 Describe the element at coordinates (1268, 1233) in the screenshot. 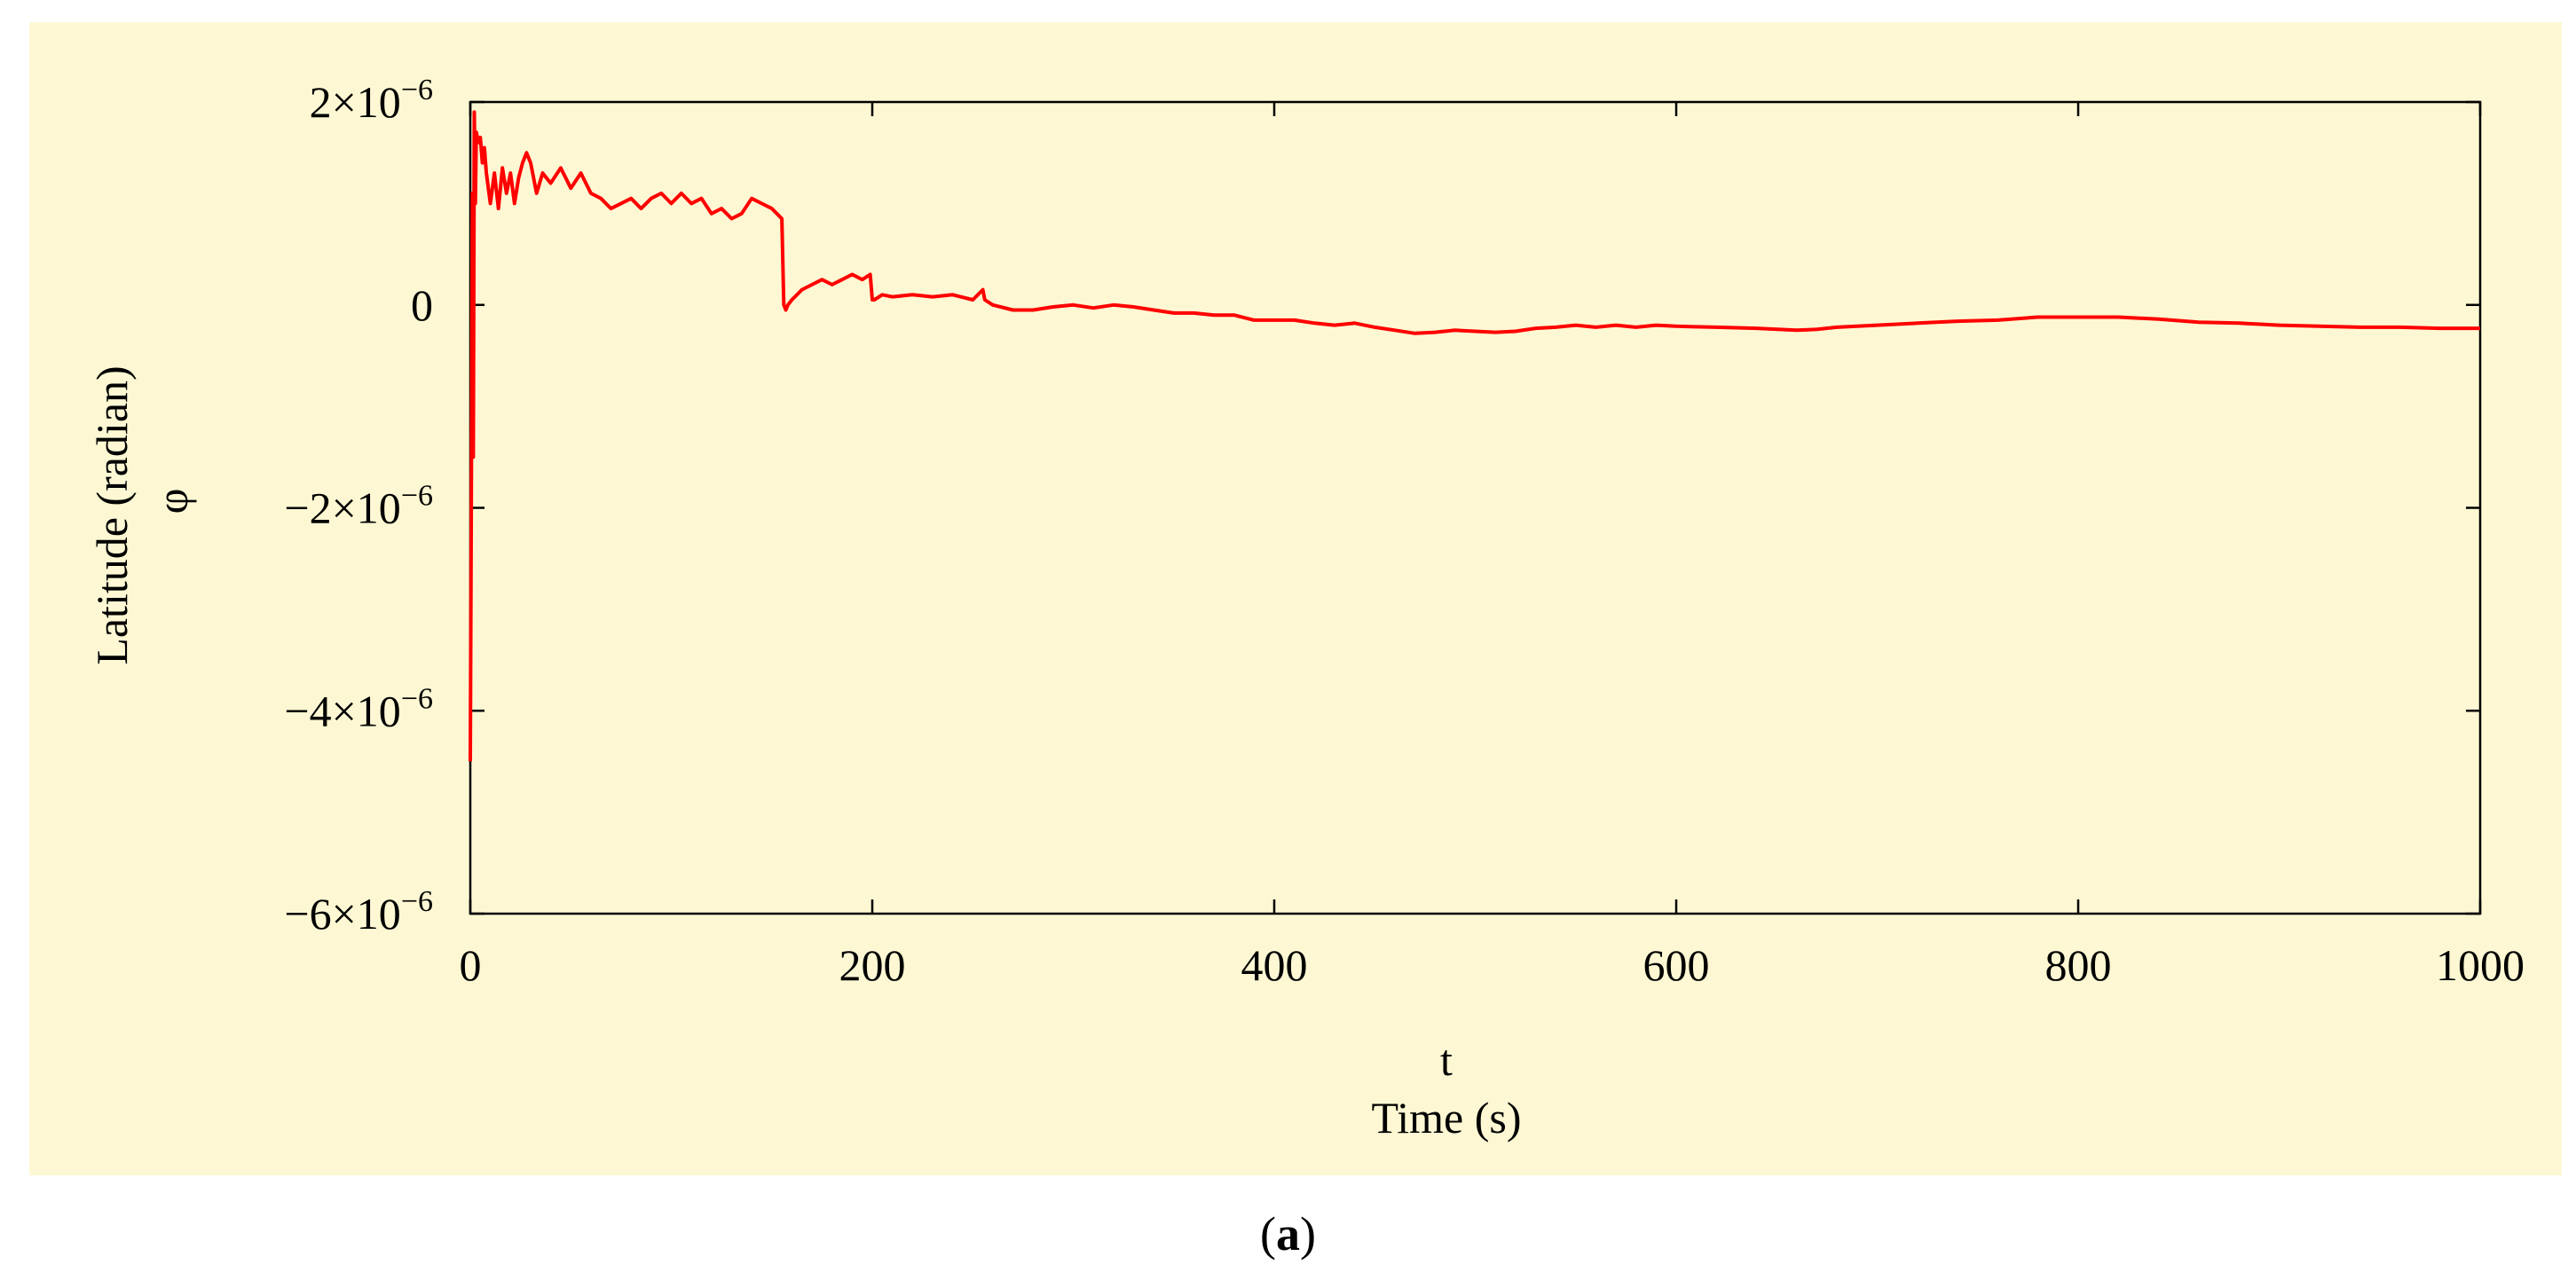

I see `caption-open: (` at that location.